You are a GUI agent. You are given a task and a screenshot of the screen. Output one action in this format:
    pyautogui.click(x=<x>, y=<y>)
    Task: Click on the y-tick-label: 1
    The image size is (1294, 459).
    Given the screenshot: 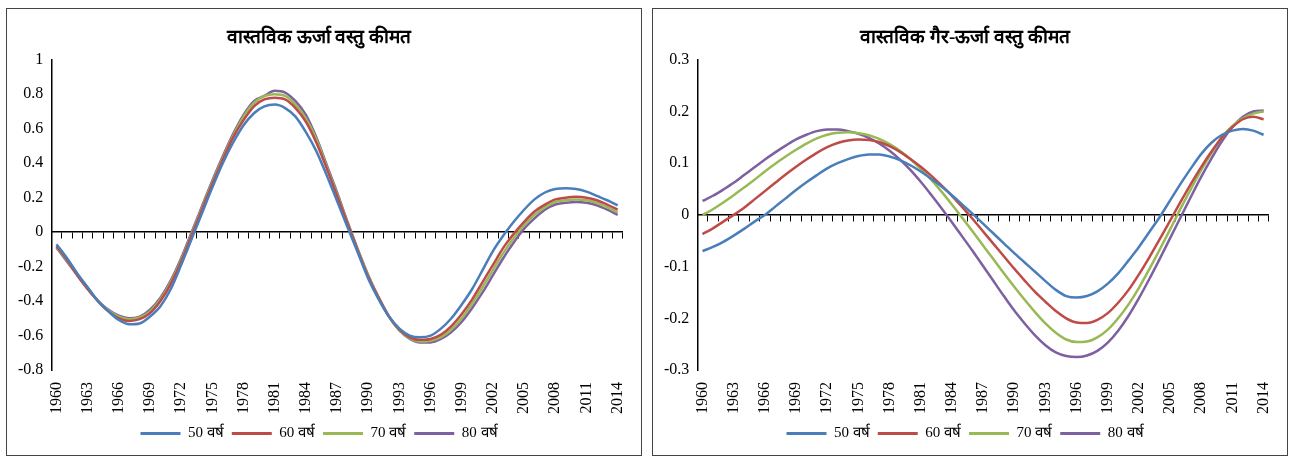 What is the action you would take?
    pyautogui.click(x=39, y=58)
    